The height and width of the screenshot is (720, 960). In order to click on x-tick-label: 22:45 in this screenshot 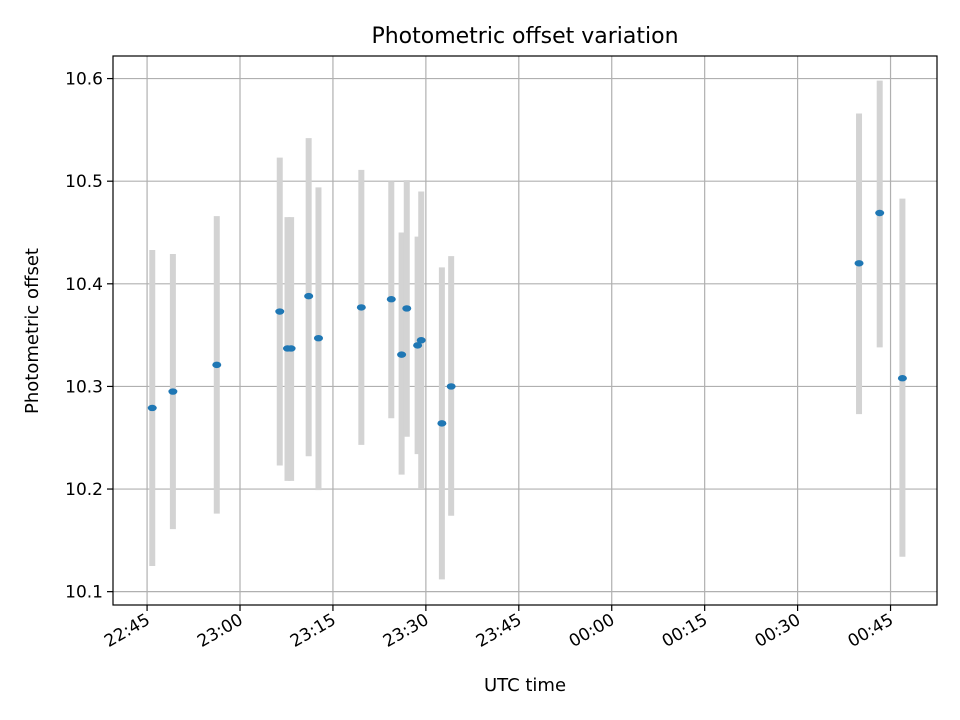, I will do `click(127, 631)`.